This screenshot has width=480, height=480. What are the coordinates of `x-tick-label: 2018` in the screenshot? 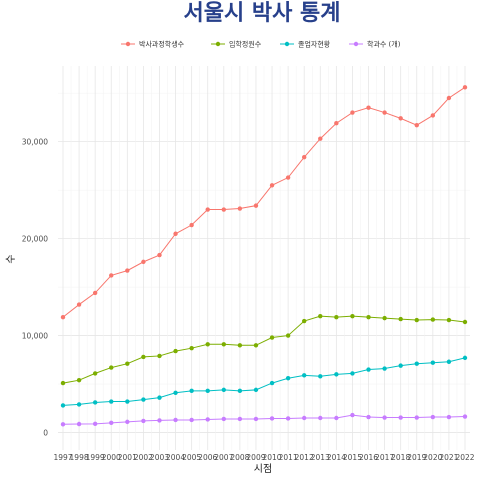 It's located at (400, 457).